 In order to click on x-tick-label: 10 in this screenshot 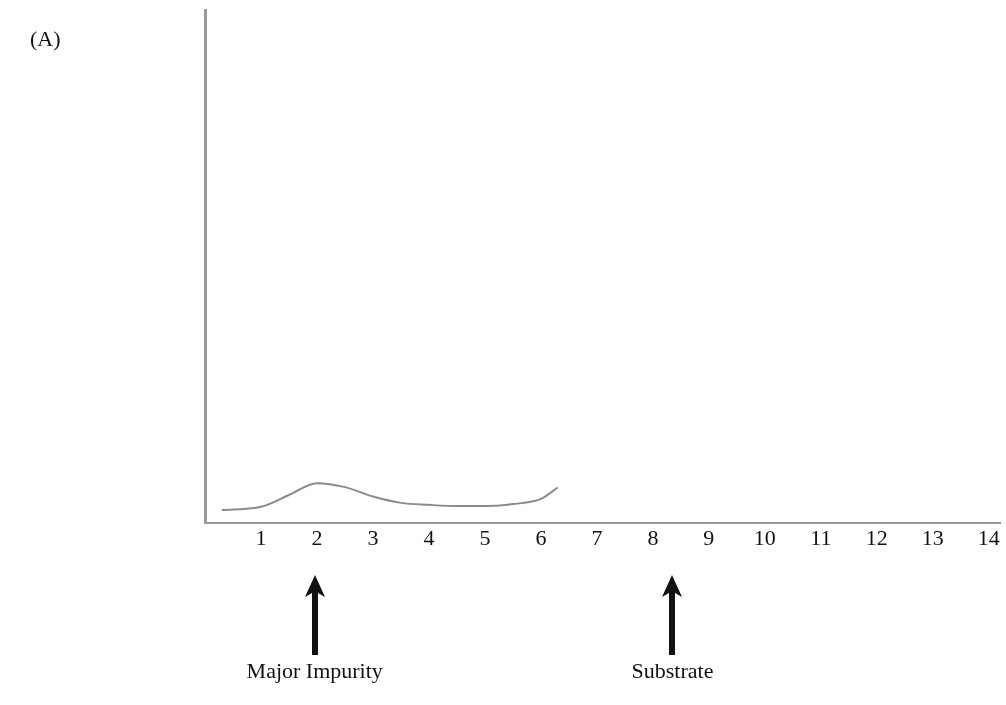, I will do `click(764, 537)`.